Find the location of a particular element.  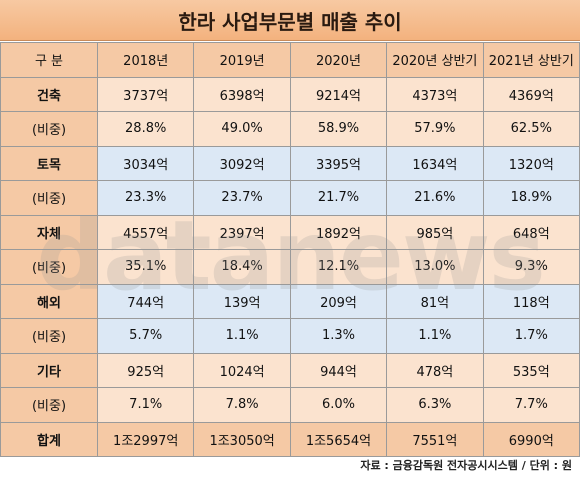

row-label: 기타 is located at coordinates (49, 370).